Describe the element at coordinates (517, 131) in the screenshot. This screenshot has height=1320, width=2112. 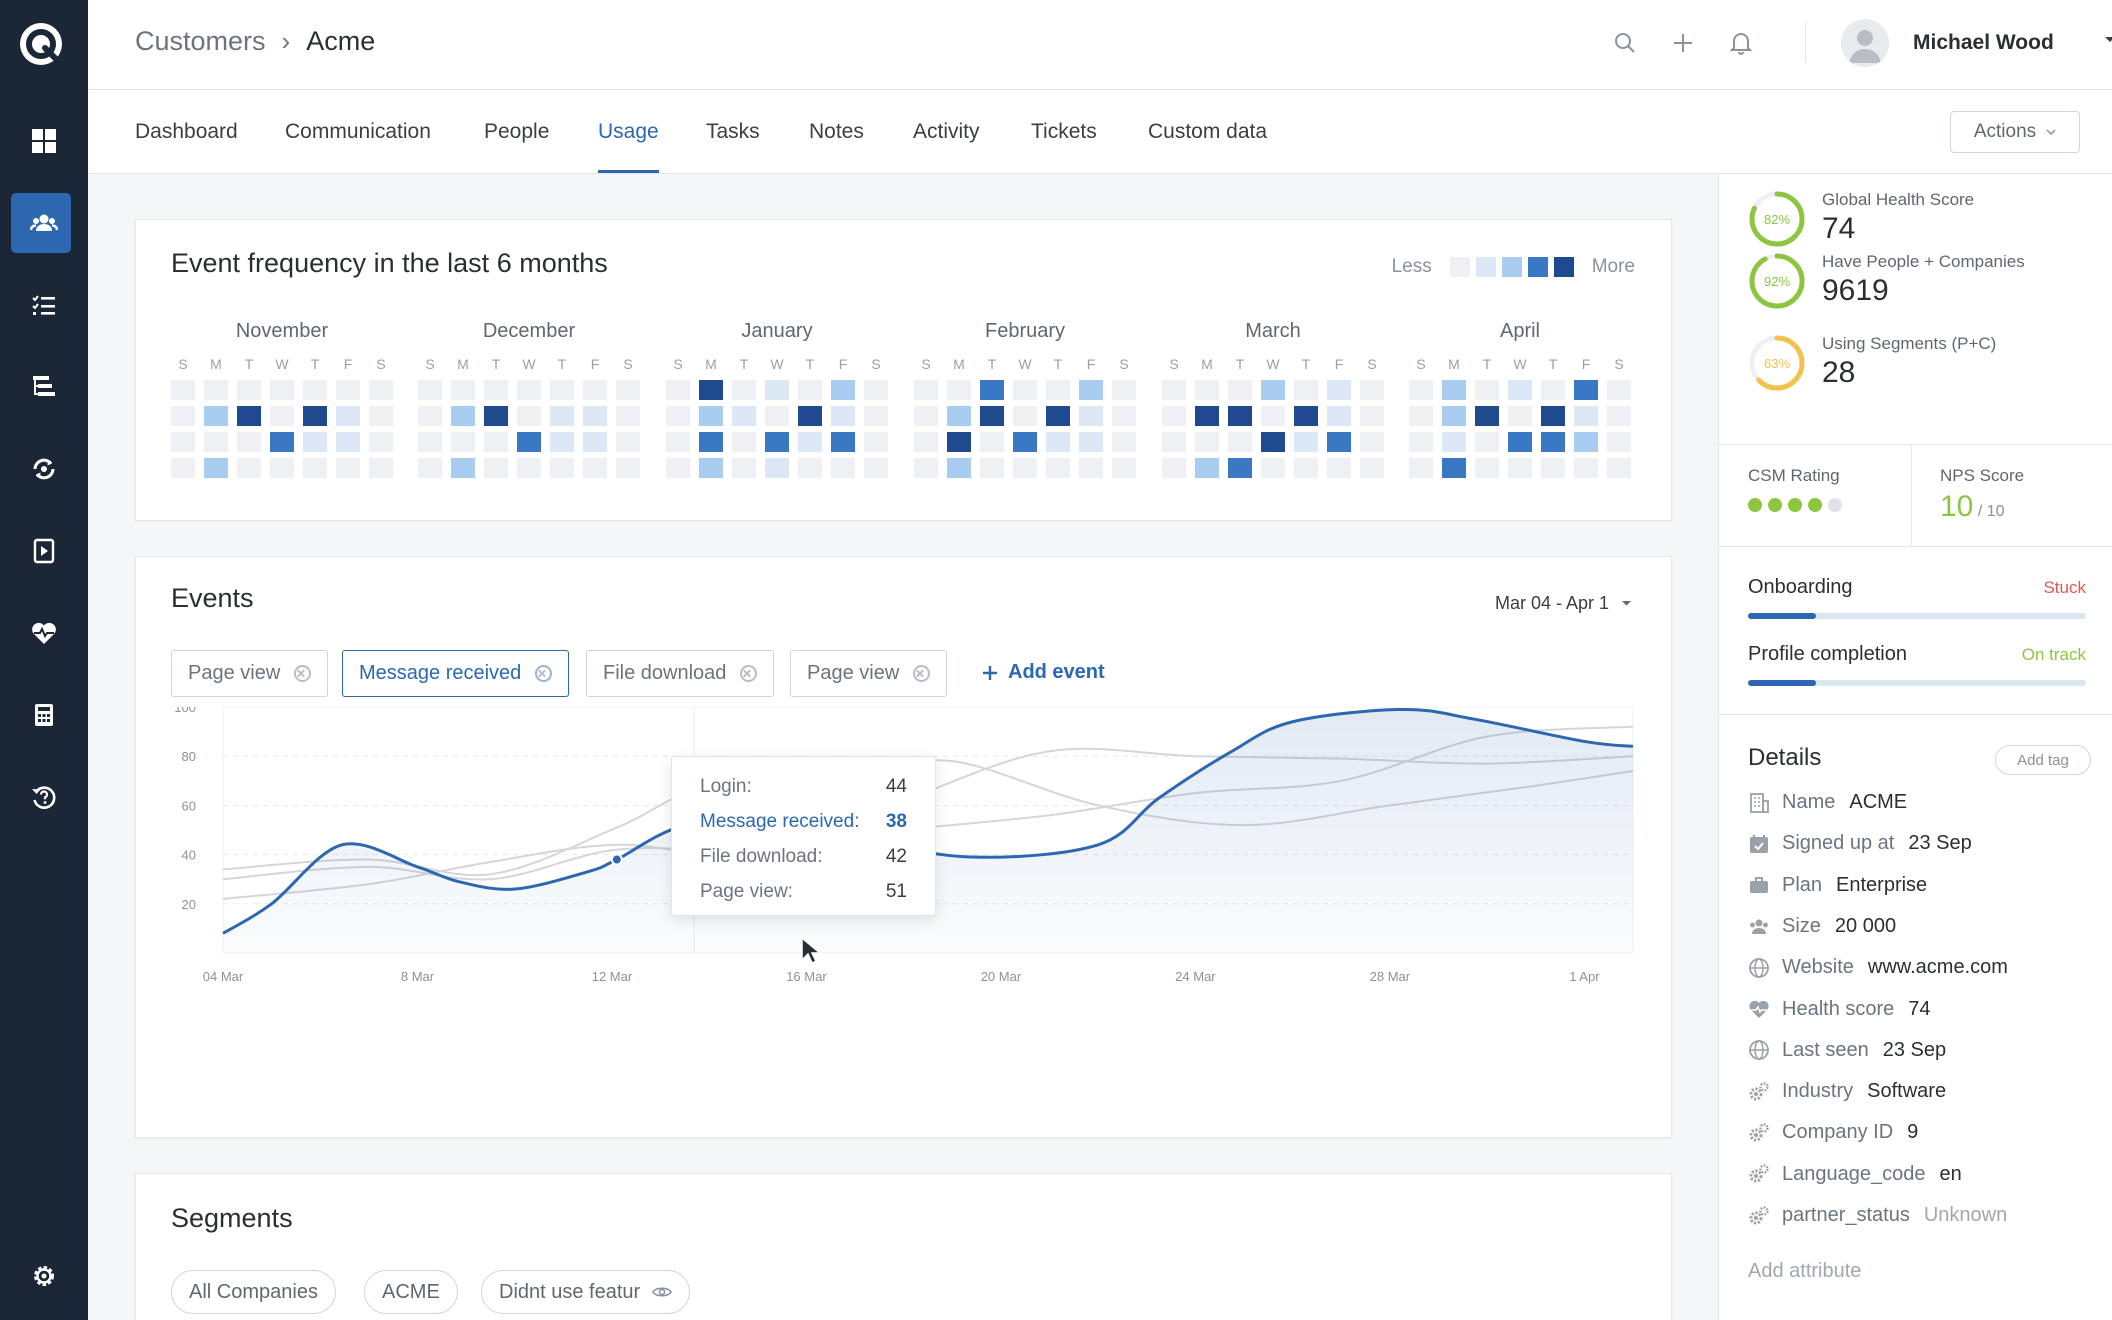
I see `tab-people: People` at that location.